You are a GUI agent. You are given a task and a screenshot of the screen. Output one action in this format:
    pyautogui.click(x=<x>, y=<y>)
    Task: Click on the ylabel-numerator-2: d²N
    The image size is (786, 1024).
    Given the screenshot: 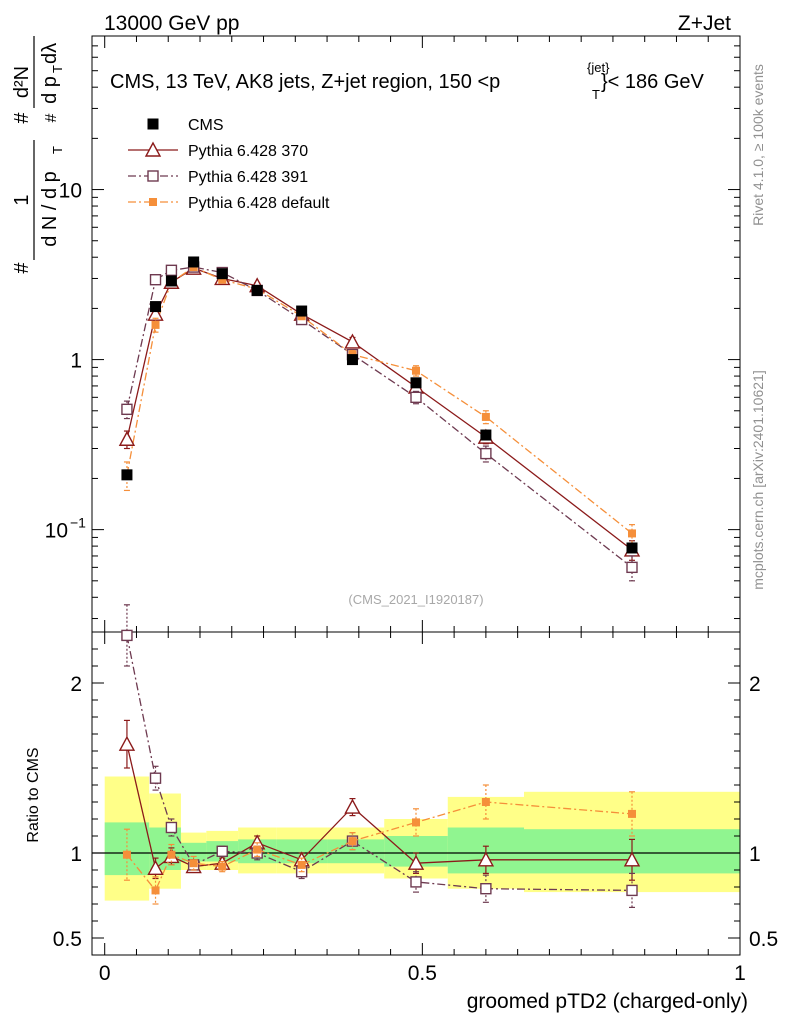 What is the action you would take?
    pyautogui.click(x=22, y=82)
    